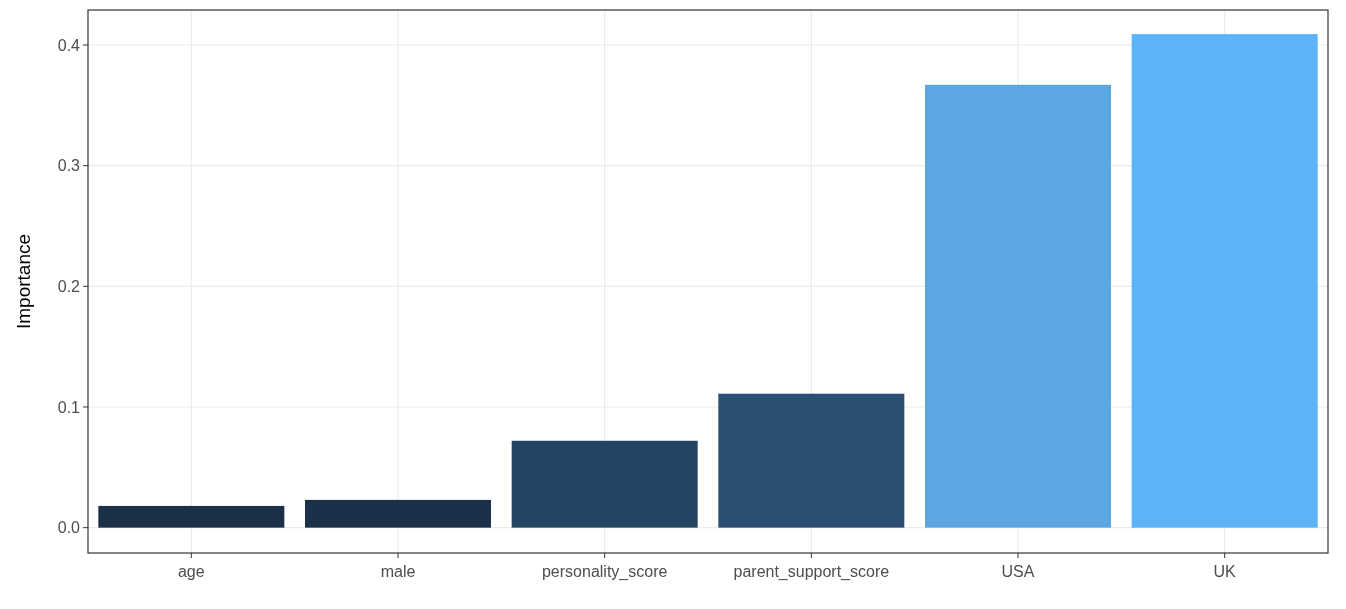 The height and width of the screenshot is (609, 1346). Describe the element at coordinates (398, 571) in the screenshot. I see `x-tick-label: male` at that location.